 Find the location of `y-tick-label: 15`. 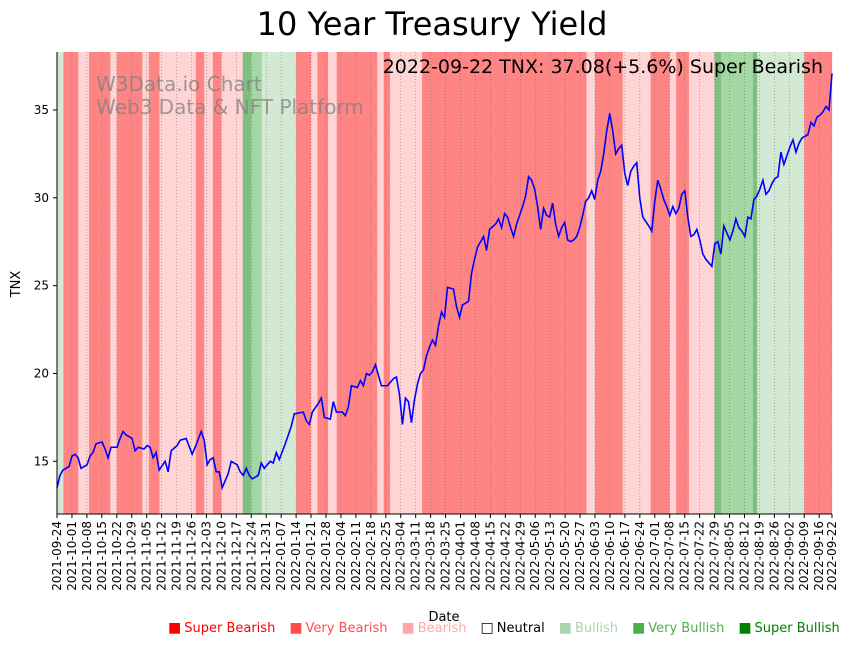

y-tick-label: 15 is located at coordinates (41, 461).